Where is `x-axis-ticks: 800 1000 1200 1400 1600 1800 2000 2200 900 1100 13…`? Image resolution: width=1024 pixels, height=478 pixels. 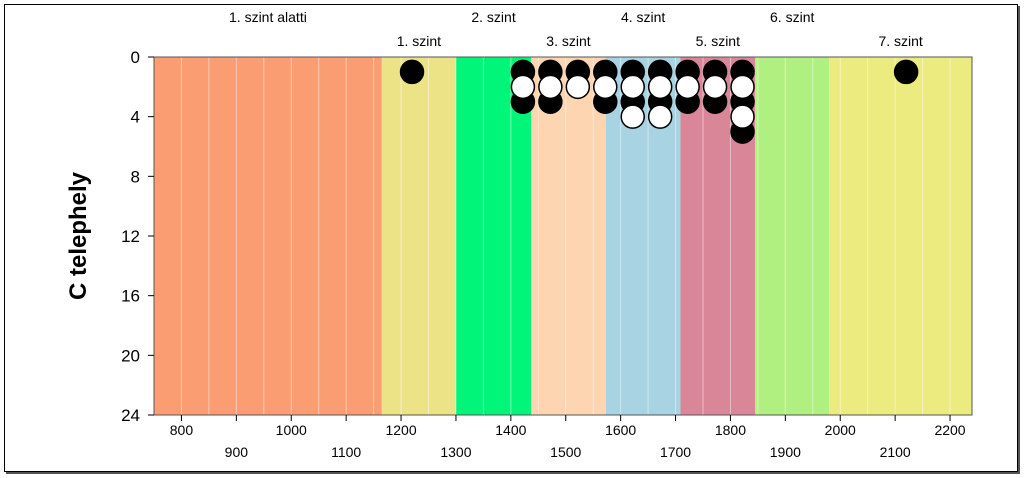 x-axis-ticks: 800 1000 1200 1400 1600 1800 2000 2200 900 1100 13… is located at coordinates (568, 437).